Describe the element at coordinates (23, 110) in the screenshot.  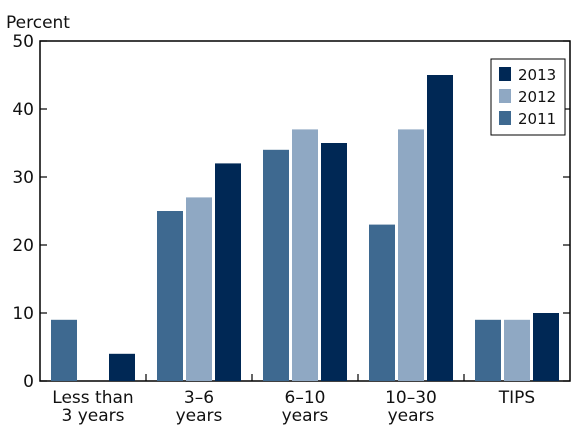
I see `y-tick-label: 40` at that location.